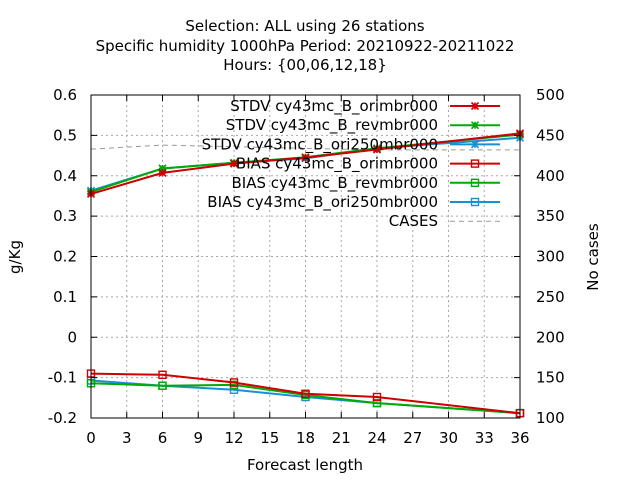 This screenshot has width=640, height=480. What do you see at coordinates (322, 202) in the screenshot?
I see `legend-label: BIAS cy43mc_B_ori250mbr000` at bounding box center [322, 202].